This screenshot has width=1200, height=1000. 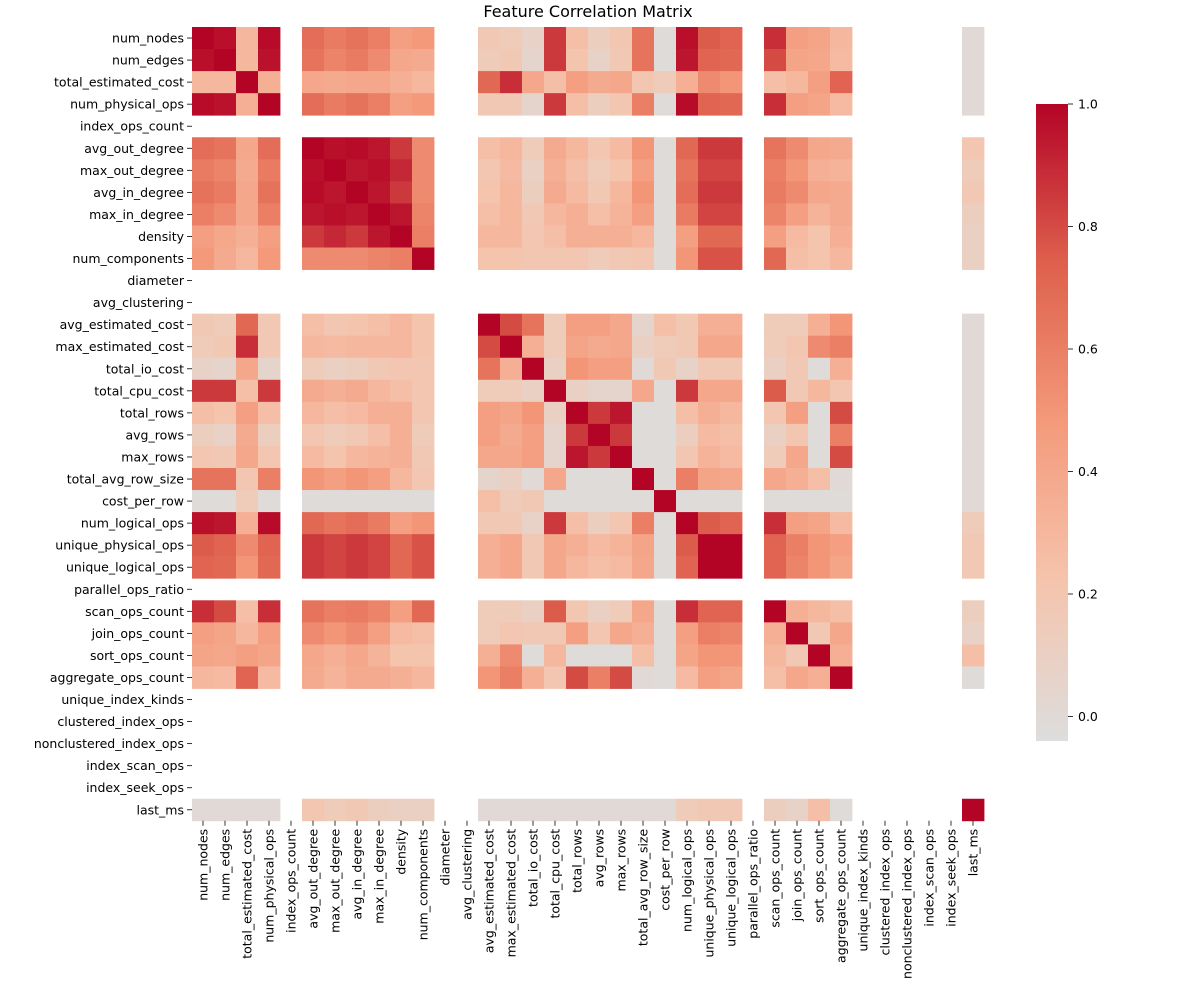 I want to click on y-tick-label: max_rows, so click(x=152, y=456).